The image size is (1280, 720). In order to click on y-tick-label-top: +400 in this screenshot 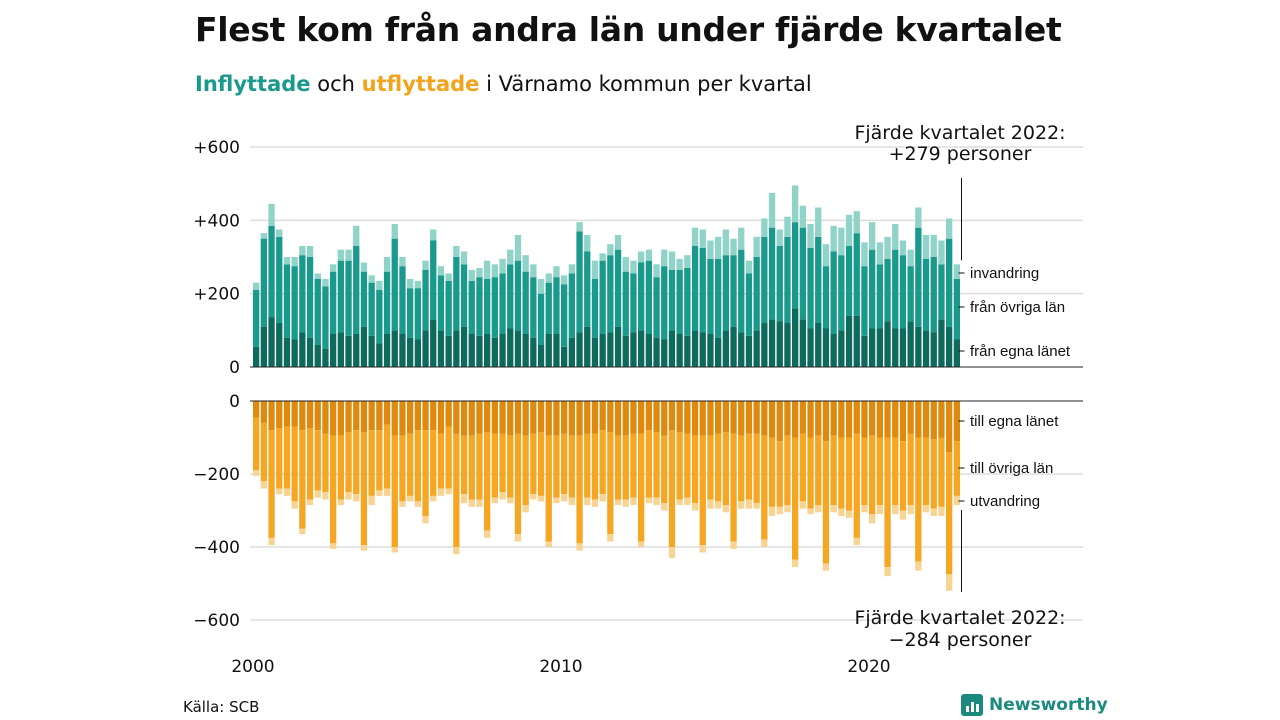, I will do `click(216, 221)`.